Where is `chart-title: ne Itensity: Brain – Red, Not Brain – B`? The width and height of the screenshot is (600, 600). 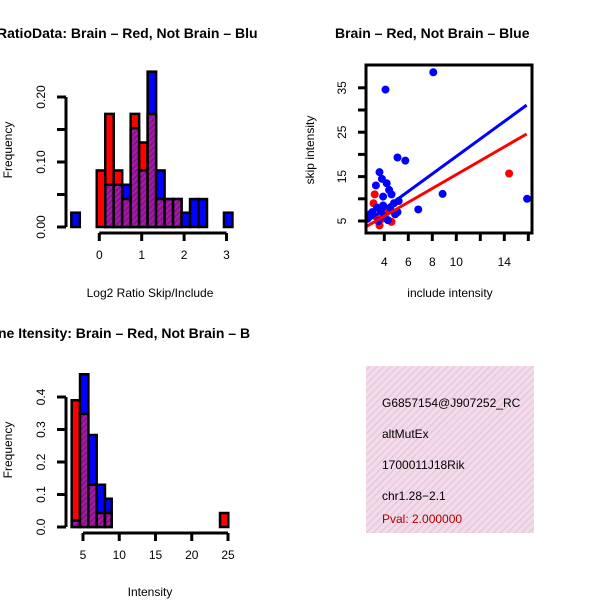
chart-title: ne Itensity: Brain – Red, Not Brain – B is located at coordinates (125, 333).